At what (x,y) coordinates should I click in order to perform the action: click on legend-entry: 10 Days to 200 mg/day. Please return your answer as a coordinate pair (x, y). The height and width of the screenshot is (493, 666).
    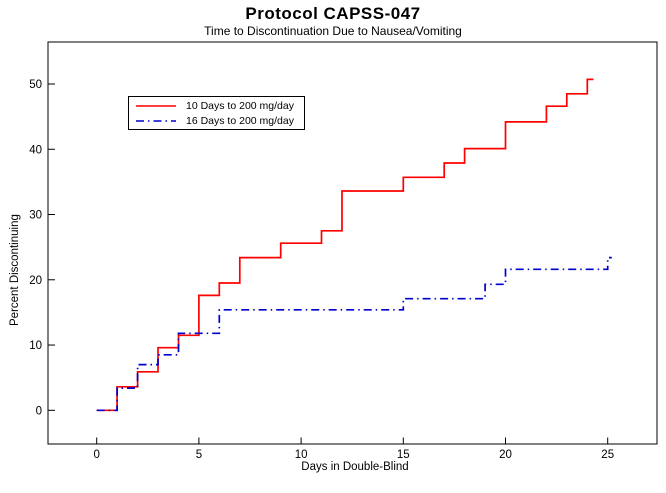
    Looking at the image, I should click on (216, 106).